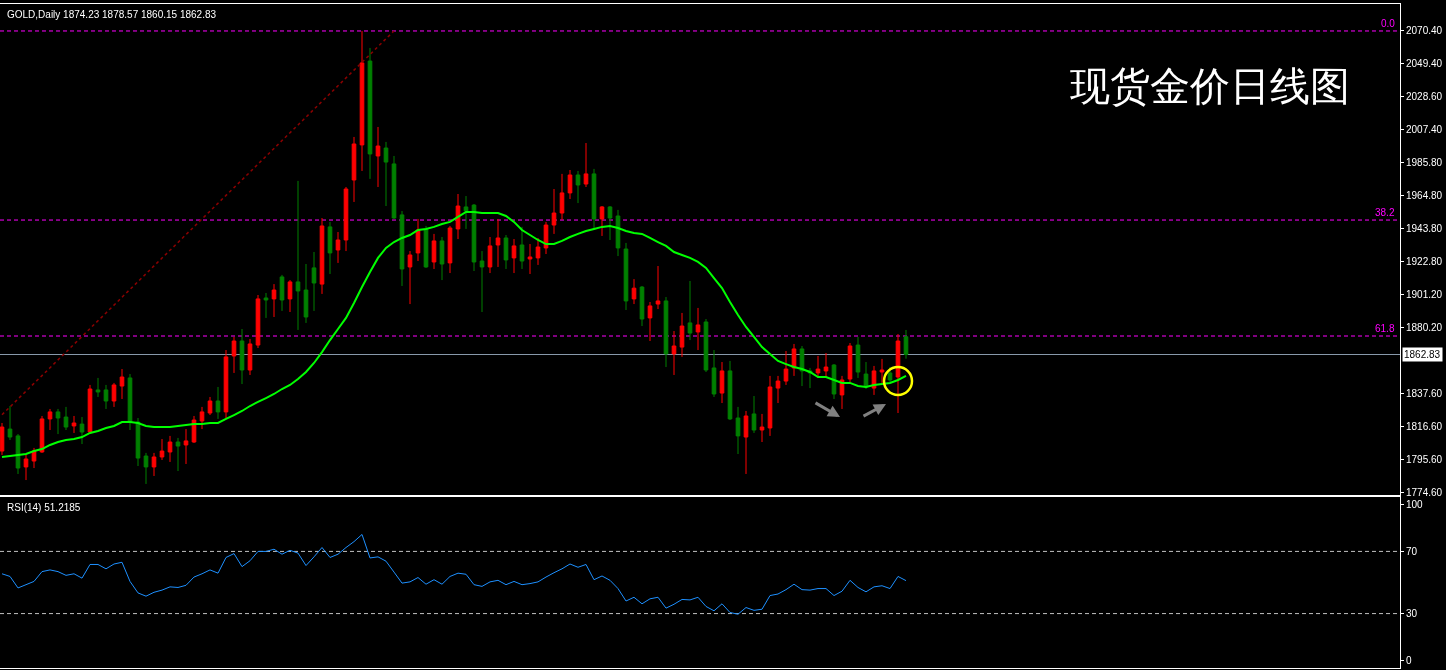 This screenshot has height=670, width=1446. What do you see at coordinates (1424, 427) in the screenshot?
I see `y-tick-label: 1816.60` at bounding box center [1424, 427].